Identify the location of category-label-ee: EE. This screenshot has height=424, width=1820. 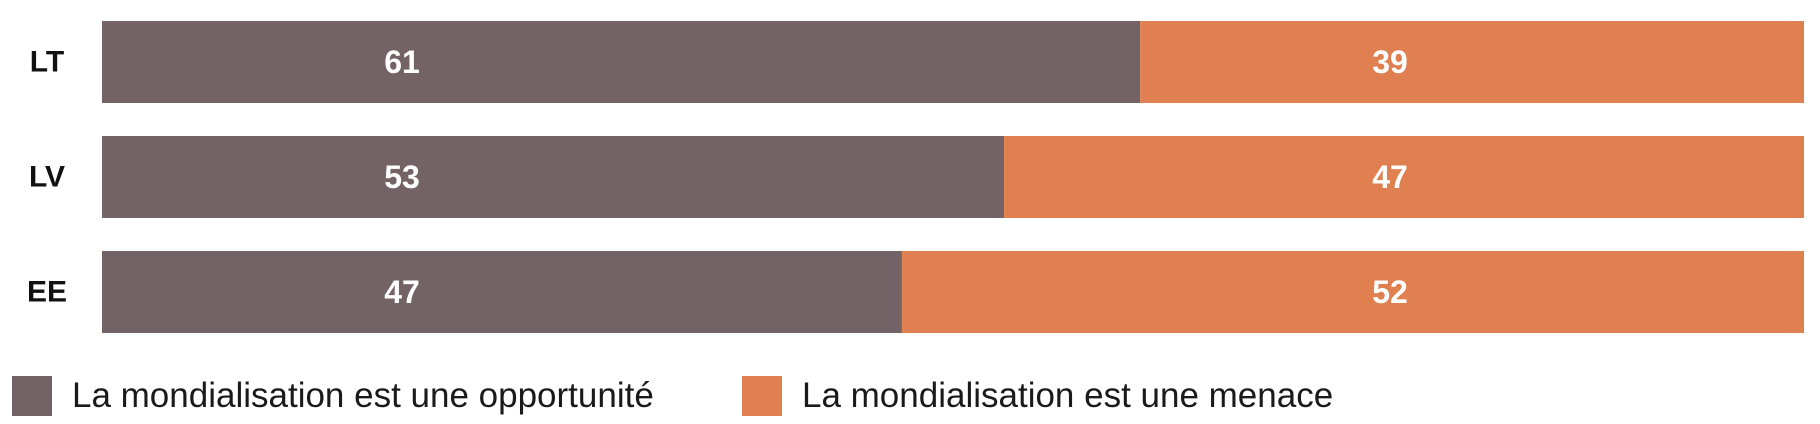
(47, 292).